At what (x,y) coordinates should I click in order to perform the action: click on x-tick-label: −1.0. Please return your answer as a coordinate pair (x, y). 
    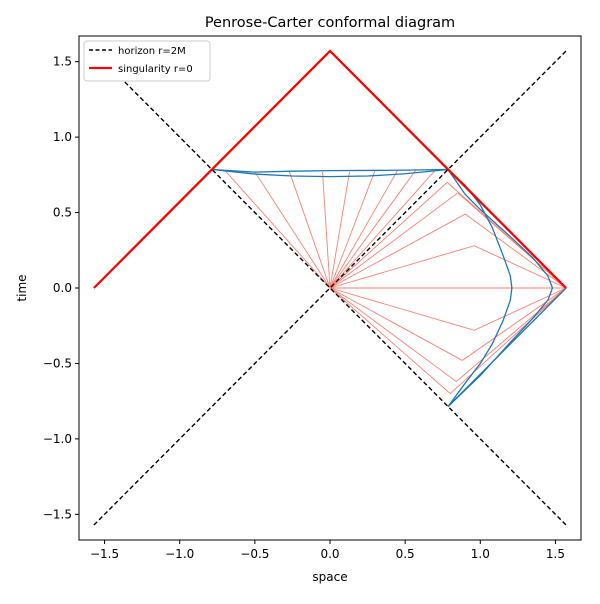
    Looking at the image, I should click on (179, 554).